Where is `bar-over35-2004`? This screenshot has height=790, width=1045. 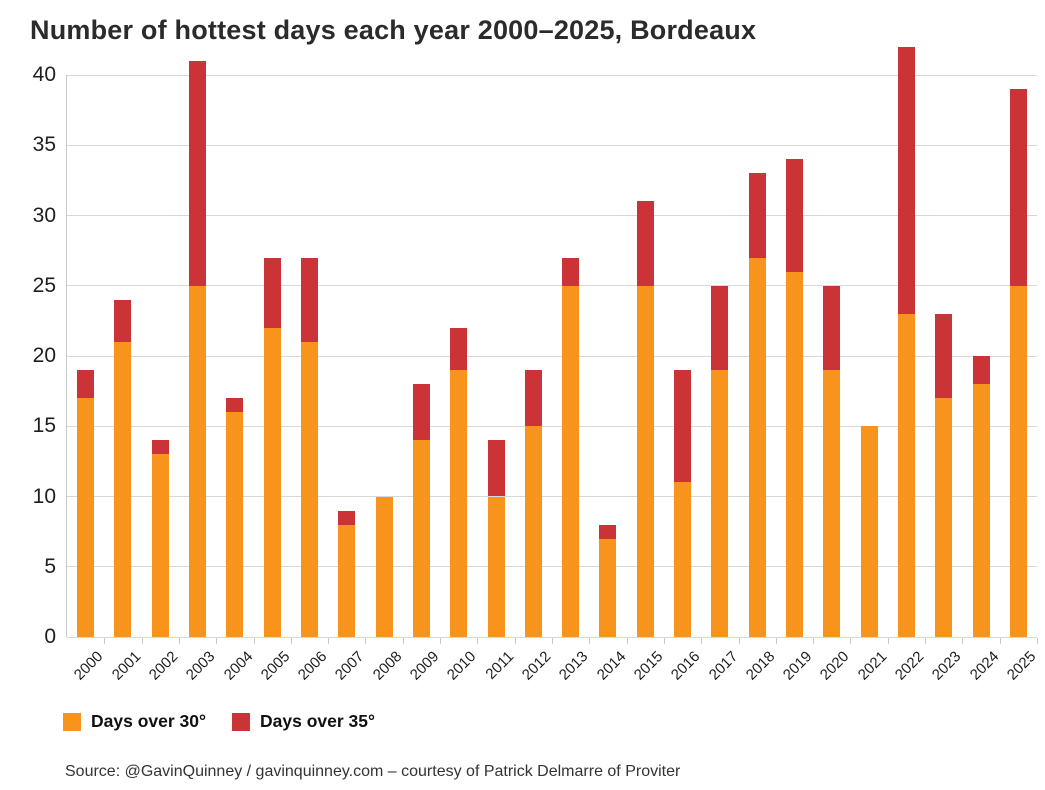 bar-over35-2004 is located at coordinates (235, 405).